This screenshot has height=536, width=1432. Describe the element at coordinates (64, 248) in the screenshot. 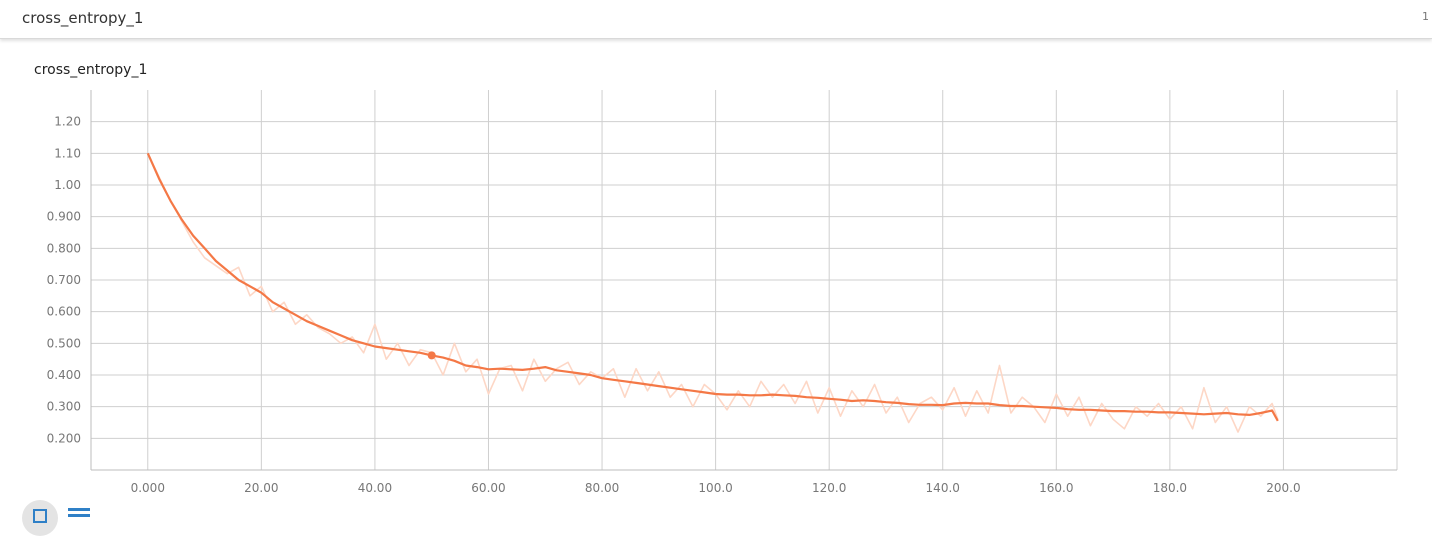

I see `y-tick-label: 0.800` at that location.